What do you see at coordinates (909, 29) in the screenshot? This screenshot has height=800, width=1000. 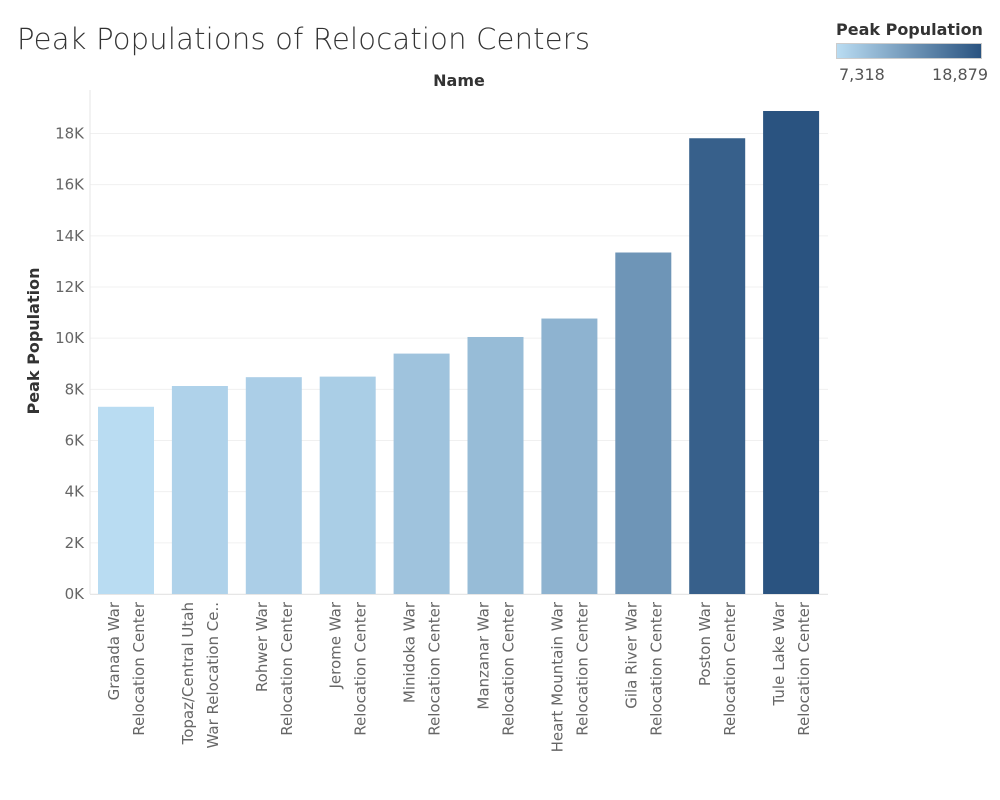 I see `legend-title: Peak Population` at bounding box center [909, 29].